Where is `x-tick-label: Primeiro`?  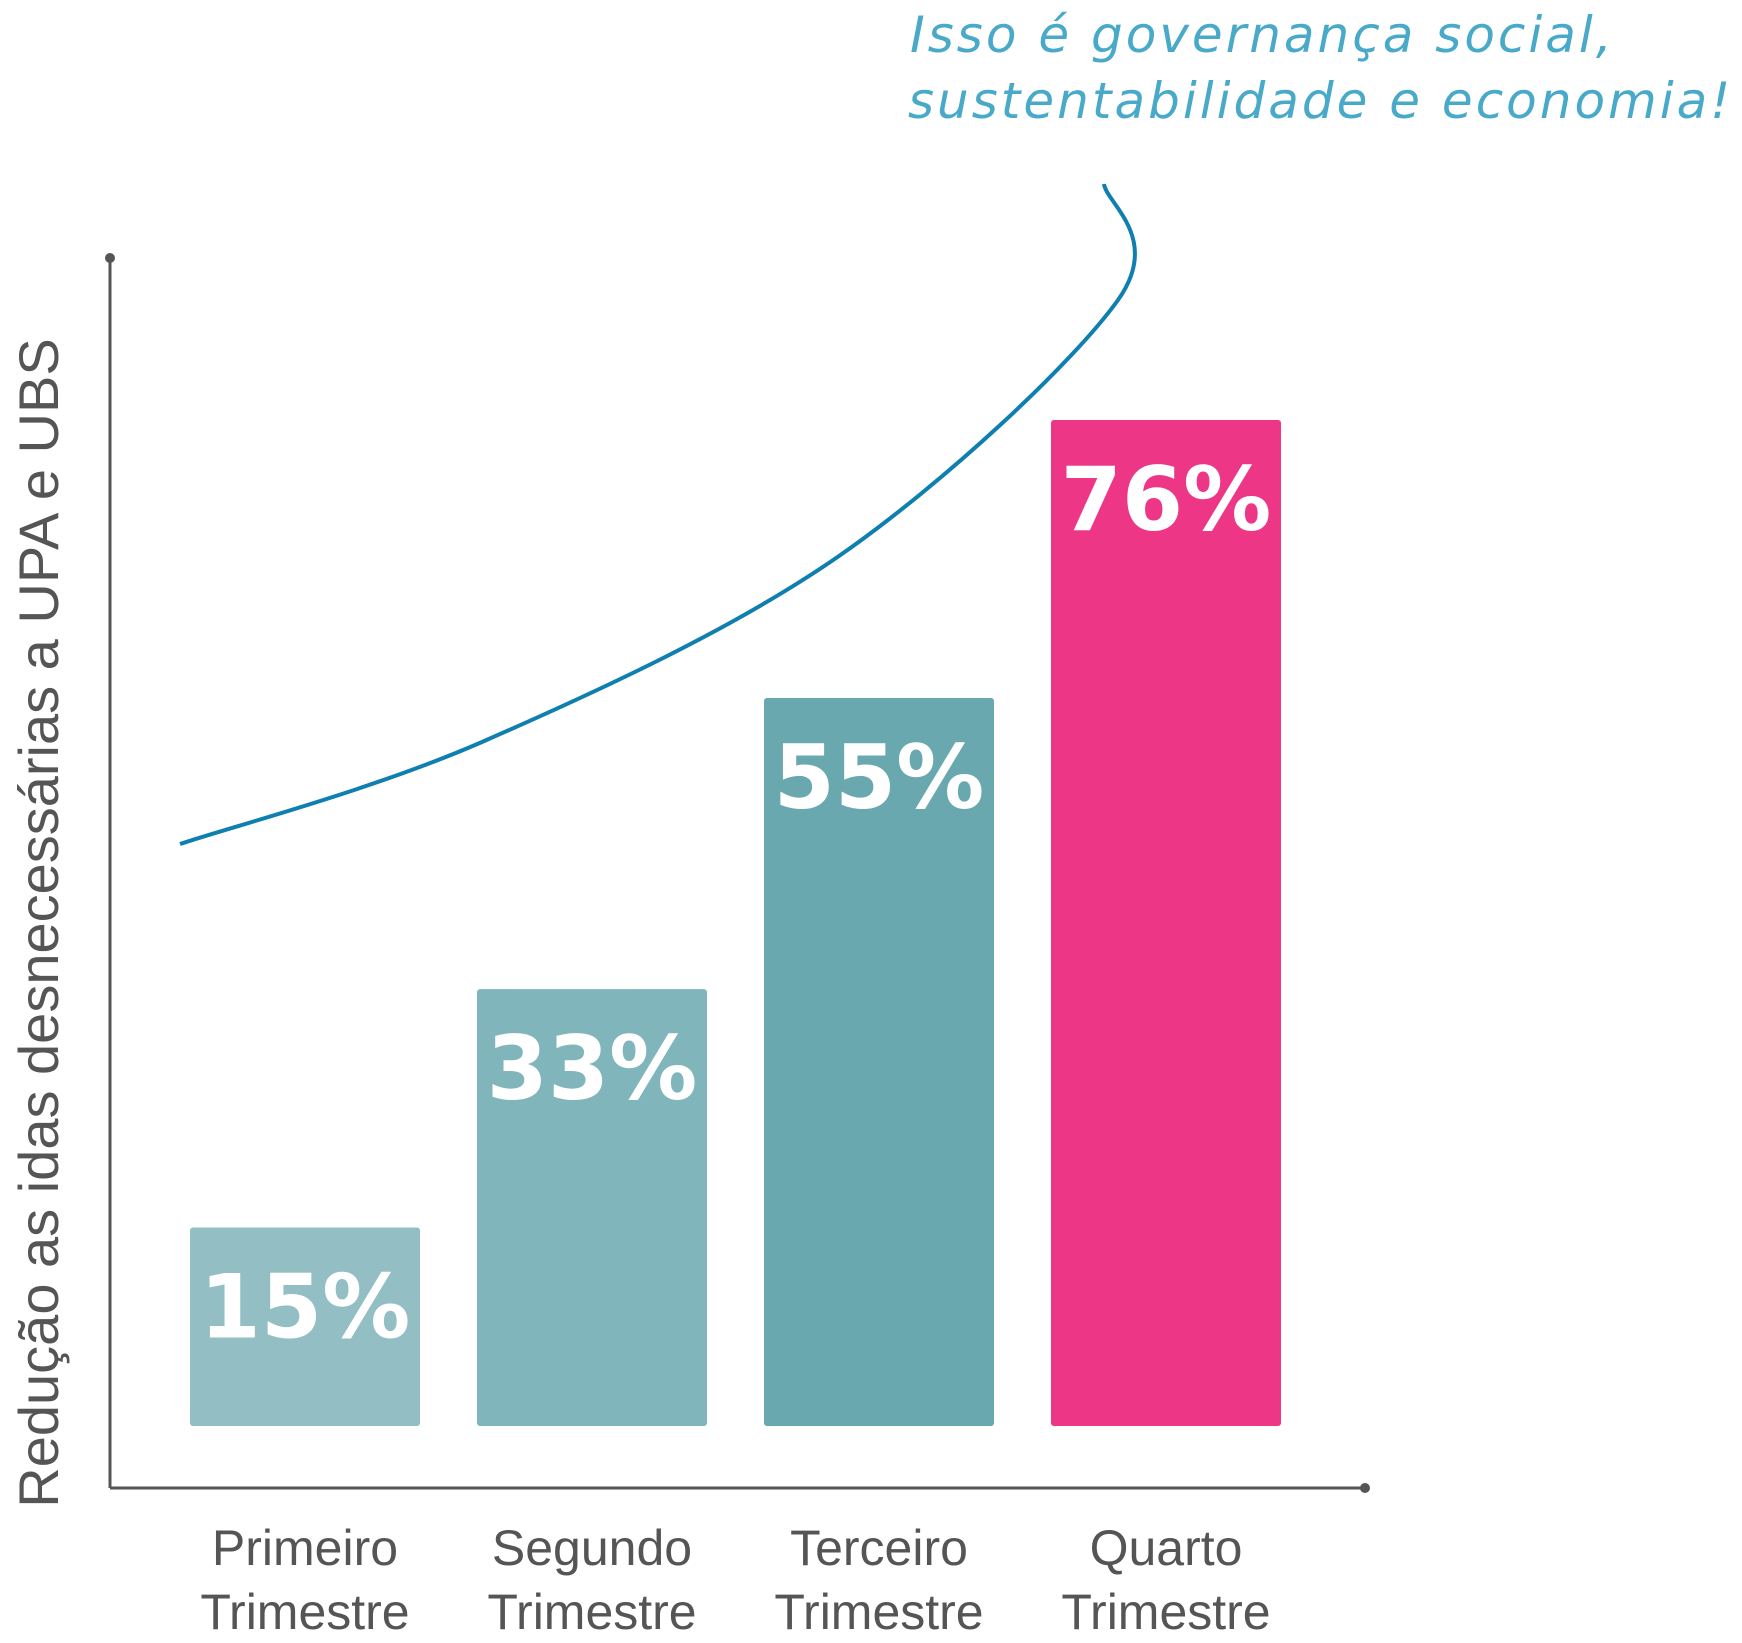 x-tick-label: Primeiro is located at coordinates (305, 1548).